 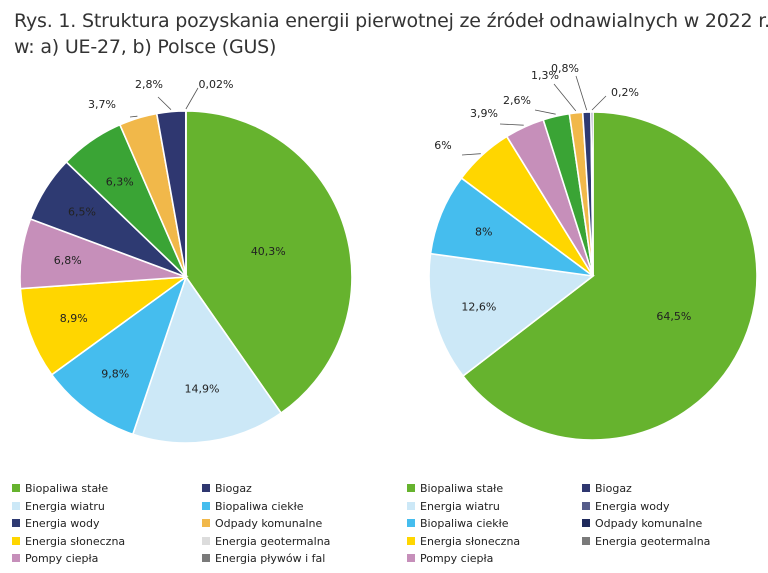 I want to click on data-label-eu-energia-wody: 6,5%, so click(x=82, y=212).